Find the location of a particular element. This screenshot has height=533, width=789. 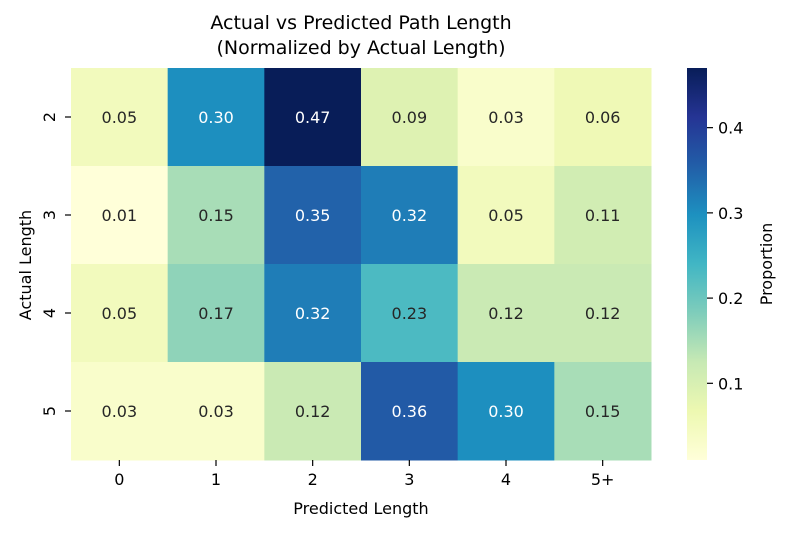

x-tick-label: 0 is located at coordinates (119, 479).